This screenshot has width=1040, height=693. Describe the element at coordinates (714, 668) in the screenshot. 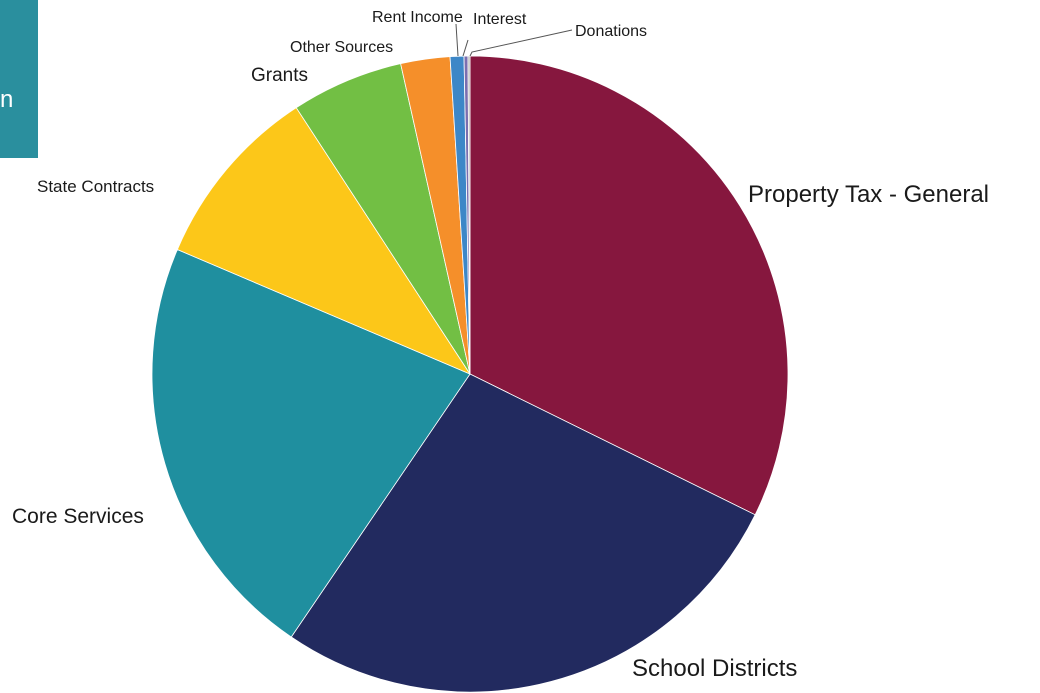

I see `slice-label: School Districts` at that location.